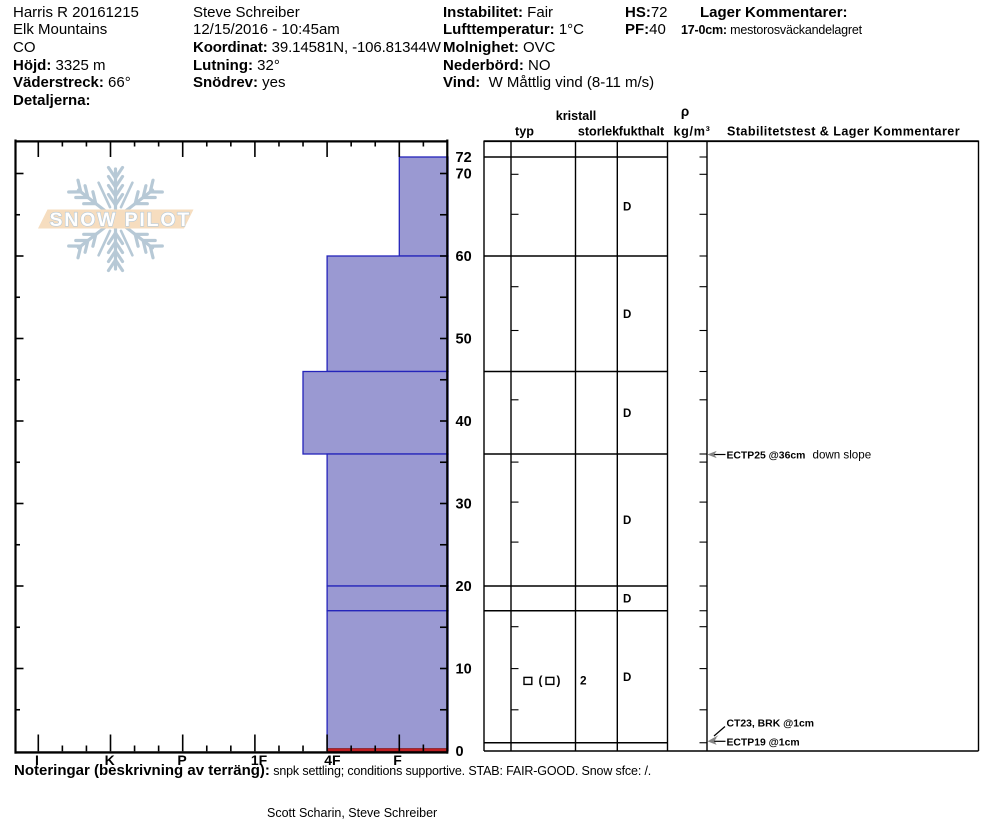 The image size is (994, 840). I want to click on svg-text: 50, so click(464, 340).